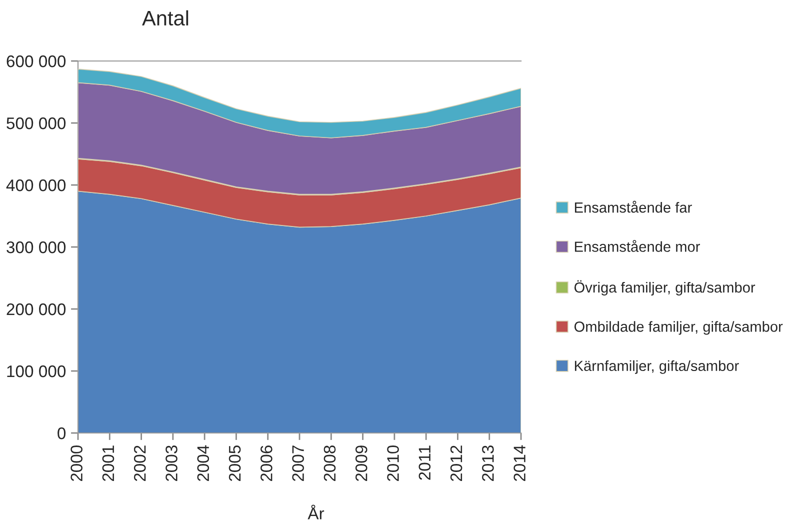 The width and height of the screenshot is (799, 525). Describe the element at coordinates (330, 464) in the screenshot. I see `x-tick-label: 2008` at that location.